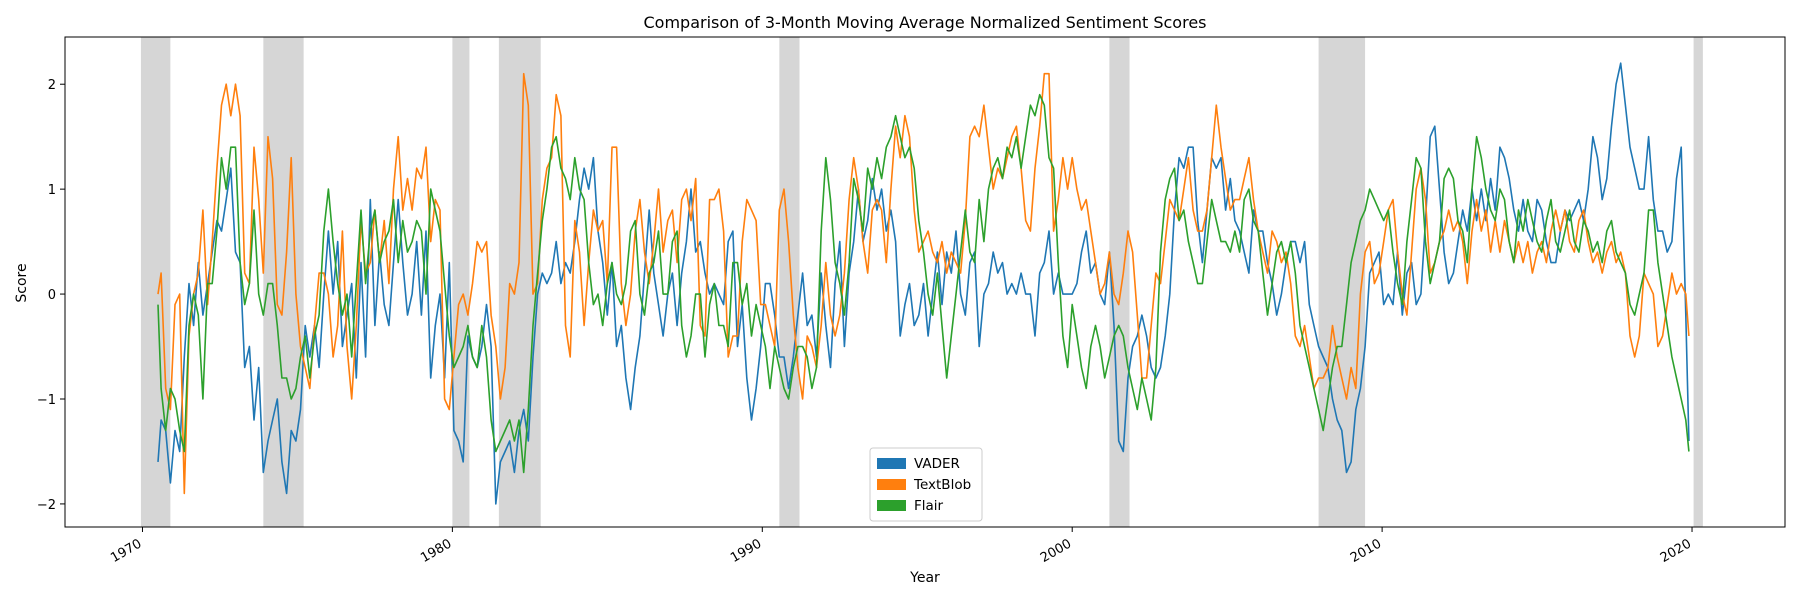  I want to click on y-axis-label: Score, so click(22, 282).